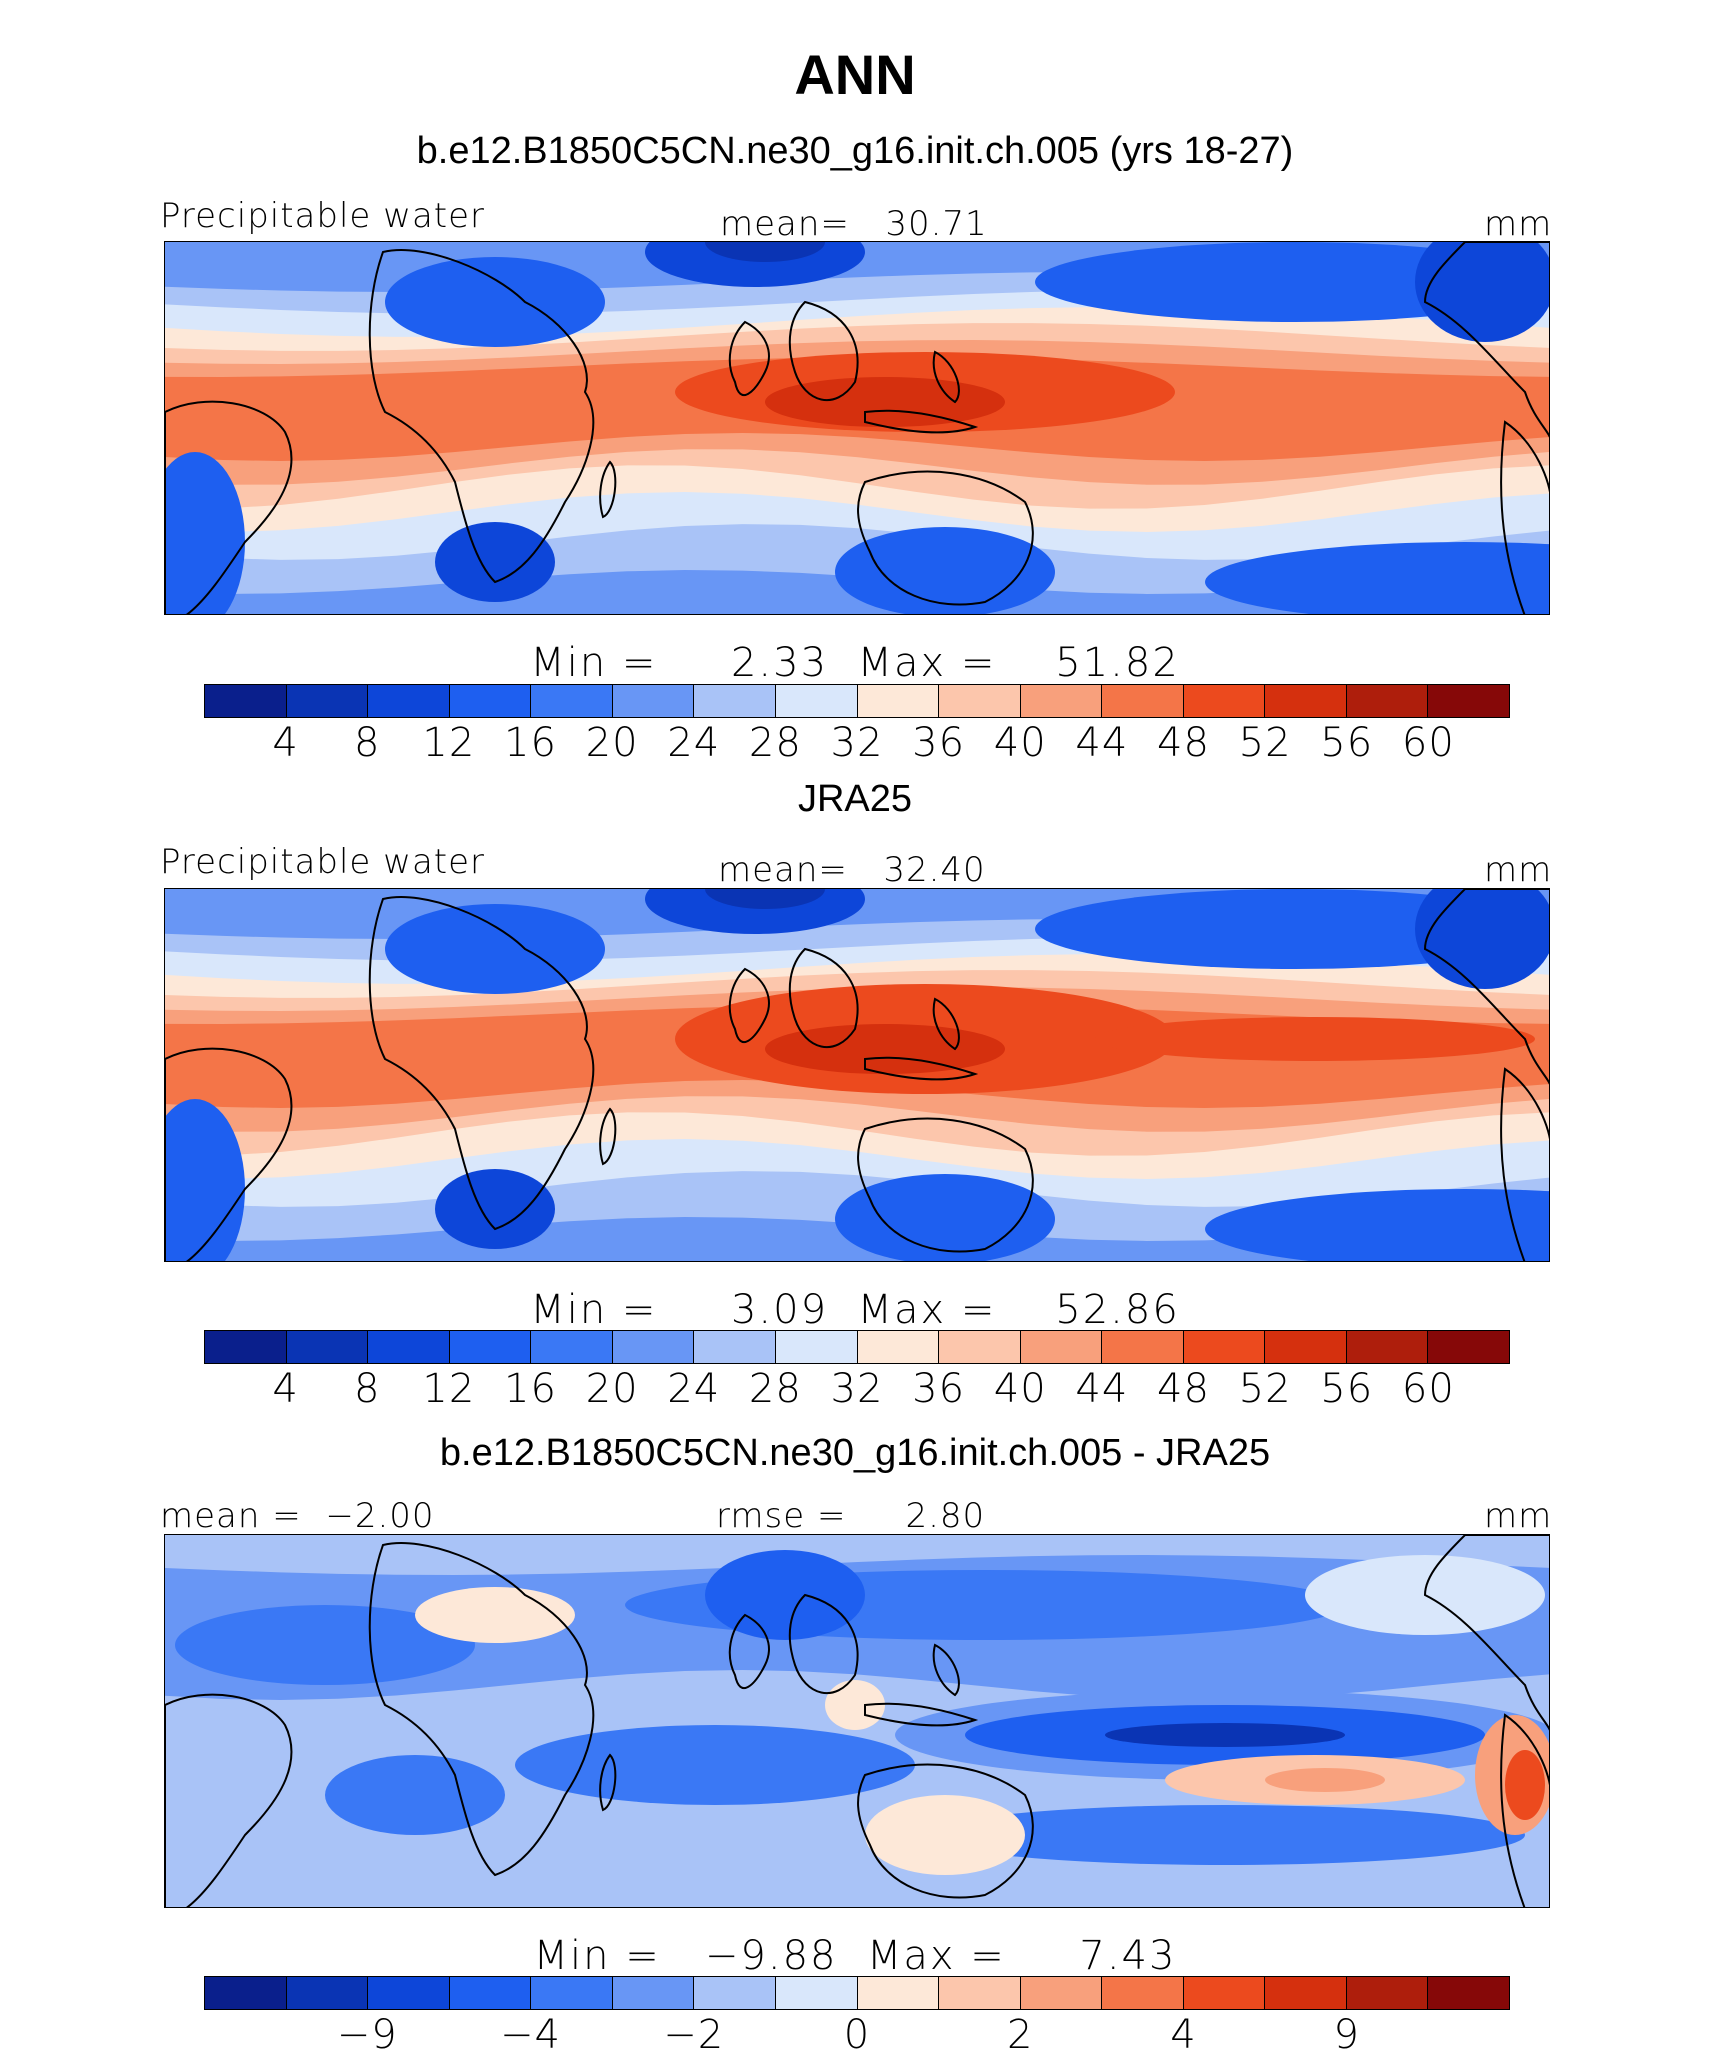  What do you see at coordinates (857, 1721) in the screenshot?
I see `panel-3-map` at bounding box center [857, 1721].